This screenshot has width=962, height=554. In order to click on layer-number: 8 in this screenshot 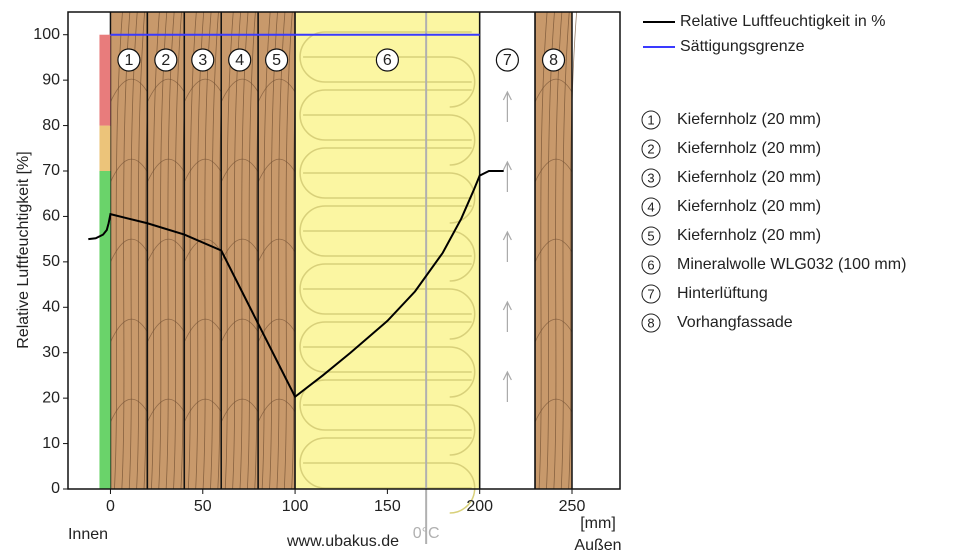, I will do `click(553, 60)`.